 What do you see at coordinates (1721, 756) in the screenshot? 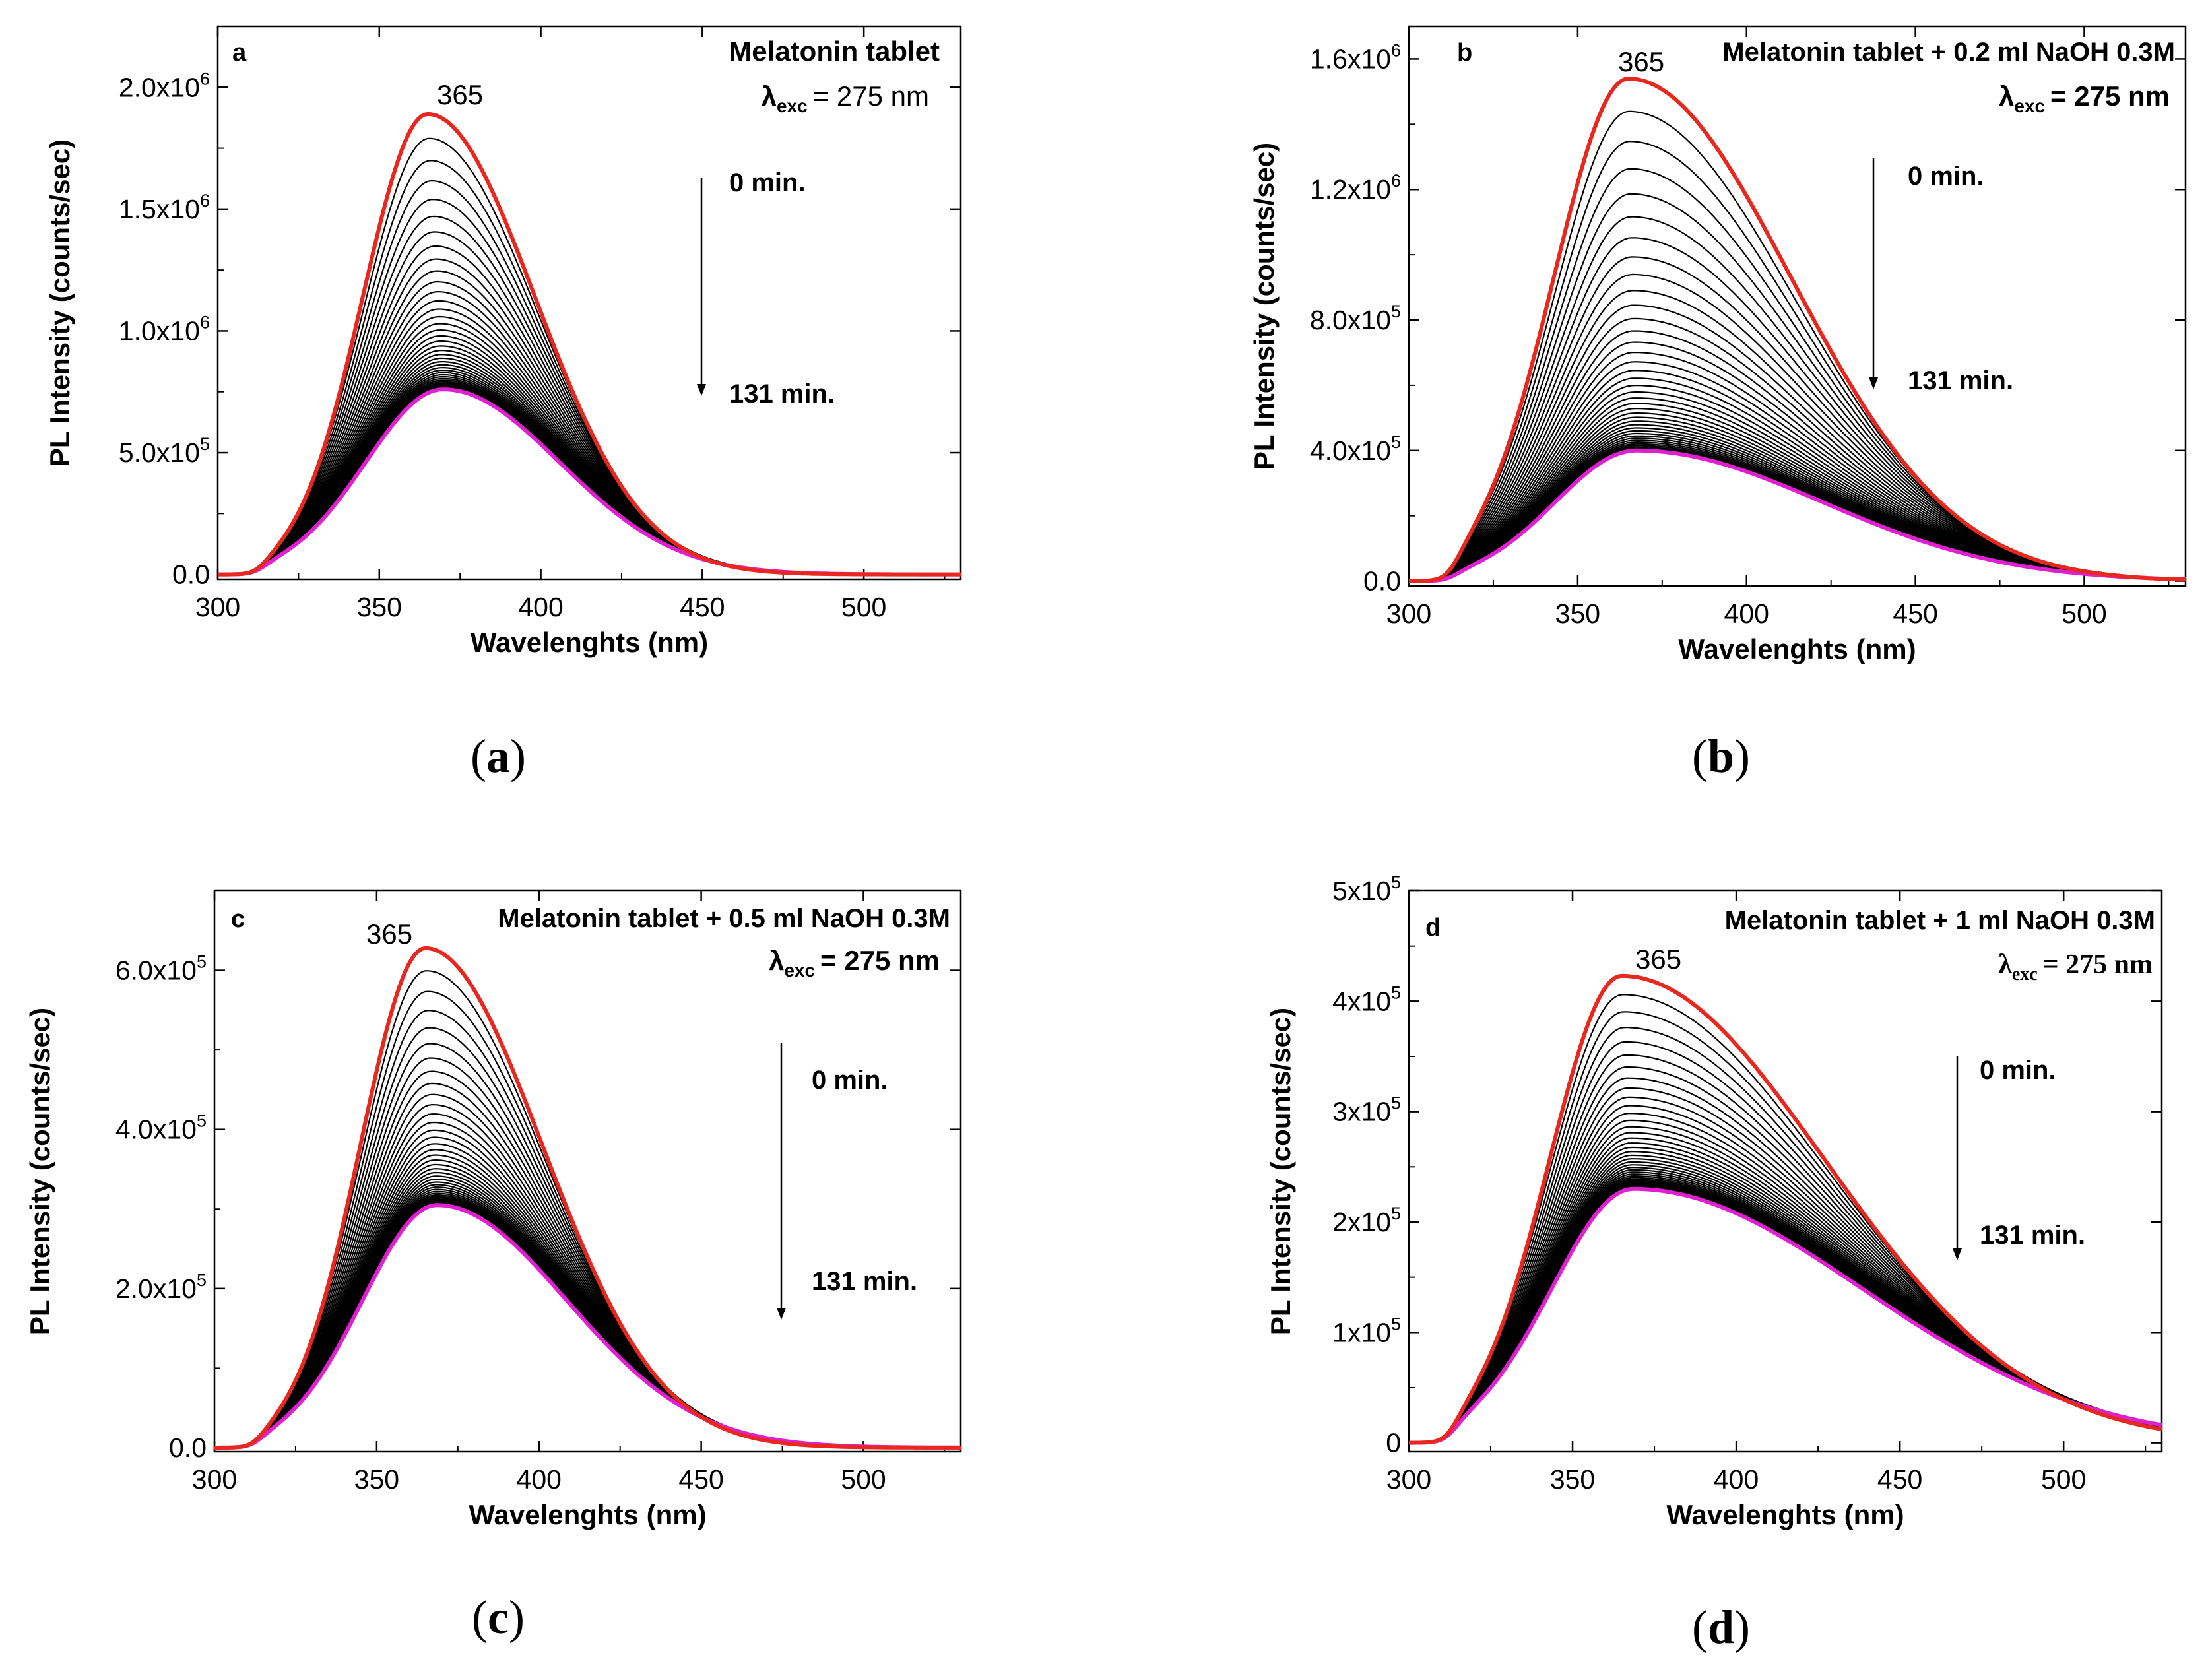
I see `panel-caption: (b)` at bounding box center [1721, 756].